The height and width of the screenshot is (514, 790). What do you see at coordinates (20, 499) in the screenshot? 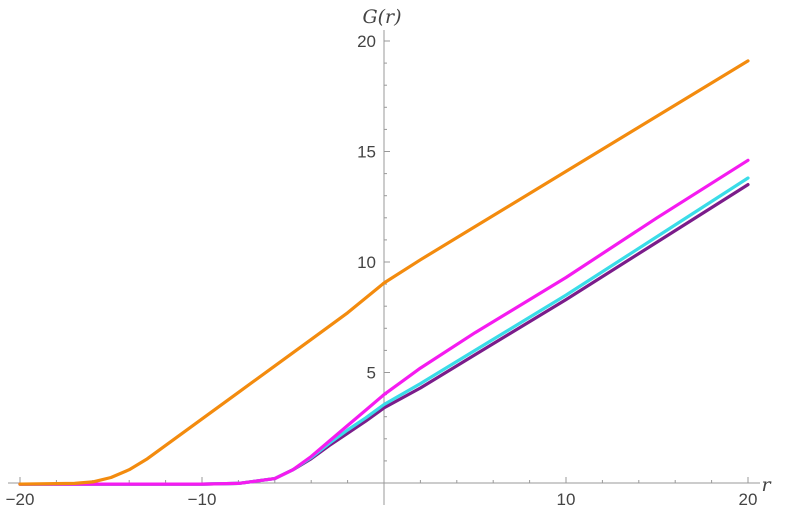
I see `x-tick-label: −20` at bounding box center [20, 499].